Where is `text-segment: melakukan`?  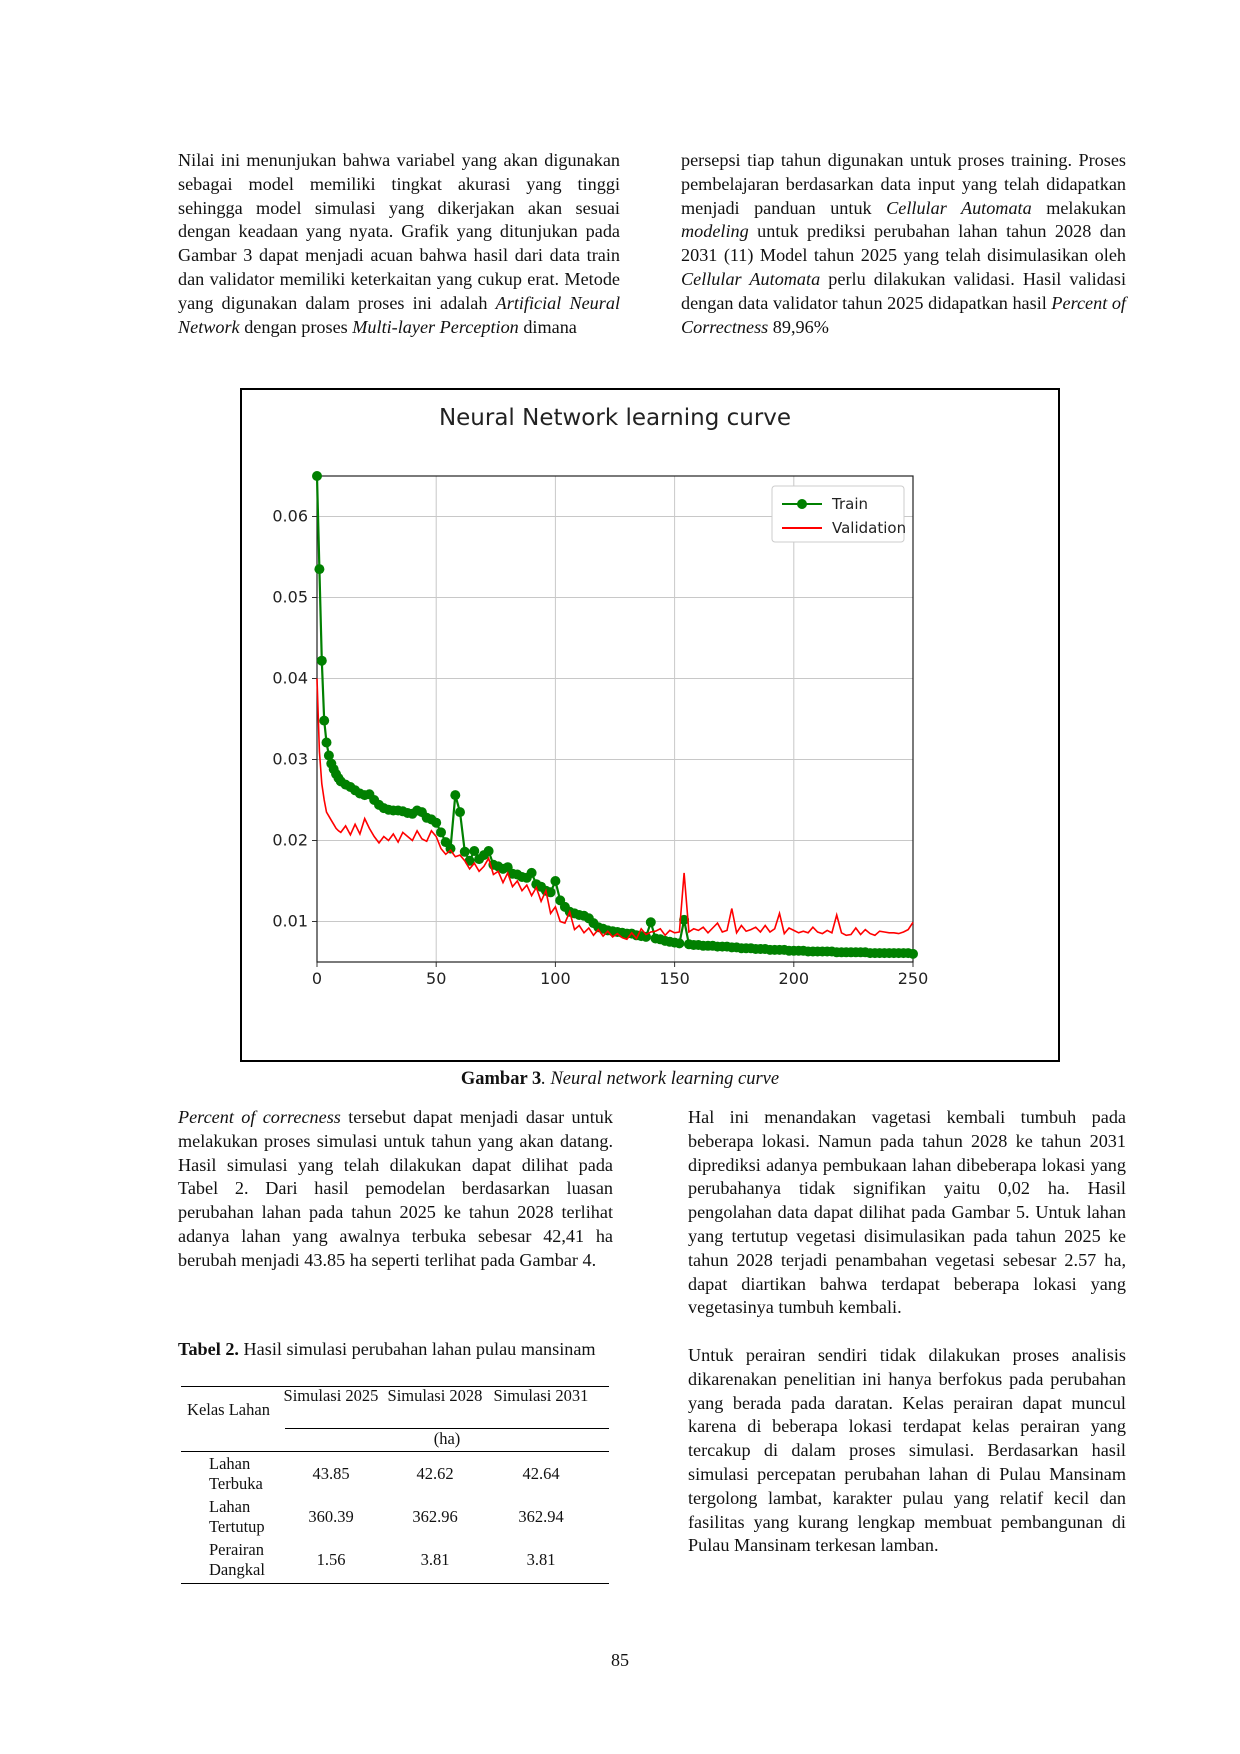
text-segment: melakukan is located at coordinates (1078, 207).